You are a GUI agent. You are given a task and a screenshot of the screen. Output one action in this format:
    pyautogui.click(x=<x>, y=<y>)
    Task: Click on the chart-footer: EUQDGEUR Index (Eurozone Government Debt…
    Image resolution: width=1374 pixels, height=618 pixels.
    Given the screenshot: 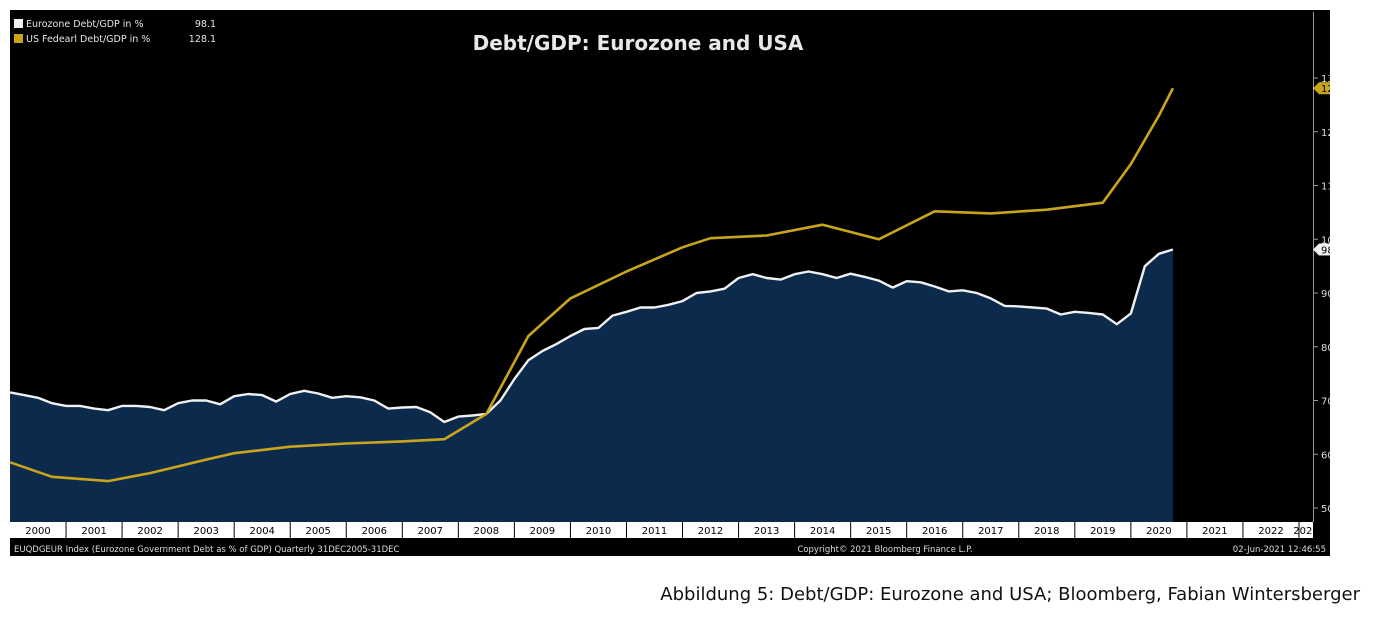 What is the action you would take?
    pyautogui.click(x=670, y=550)
    